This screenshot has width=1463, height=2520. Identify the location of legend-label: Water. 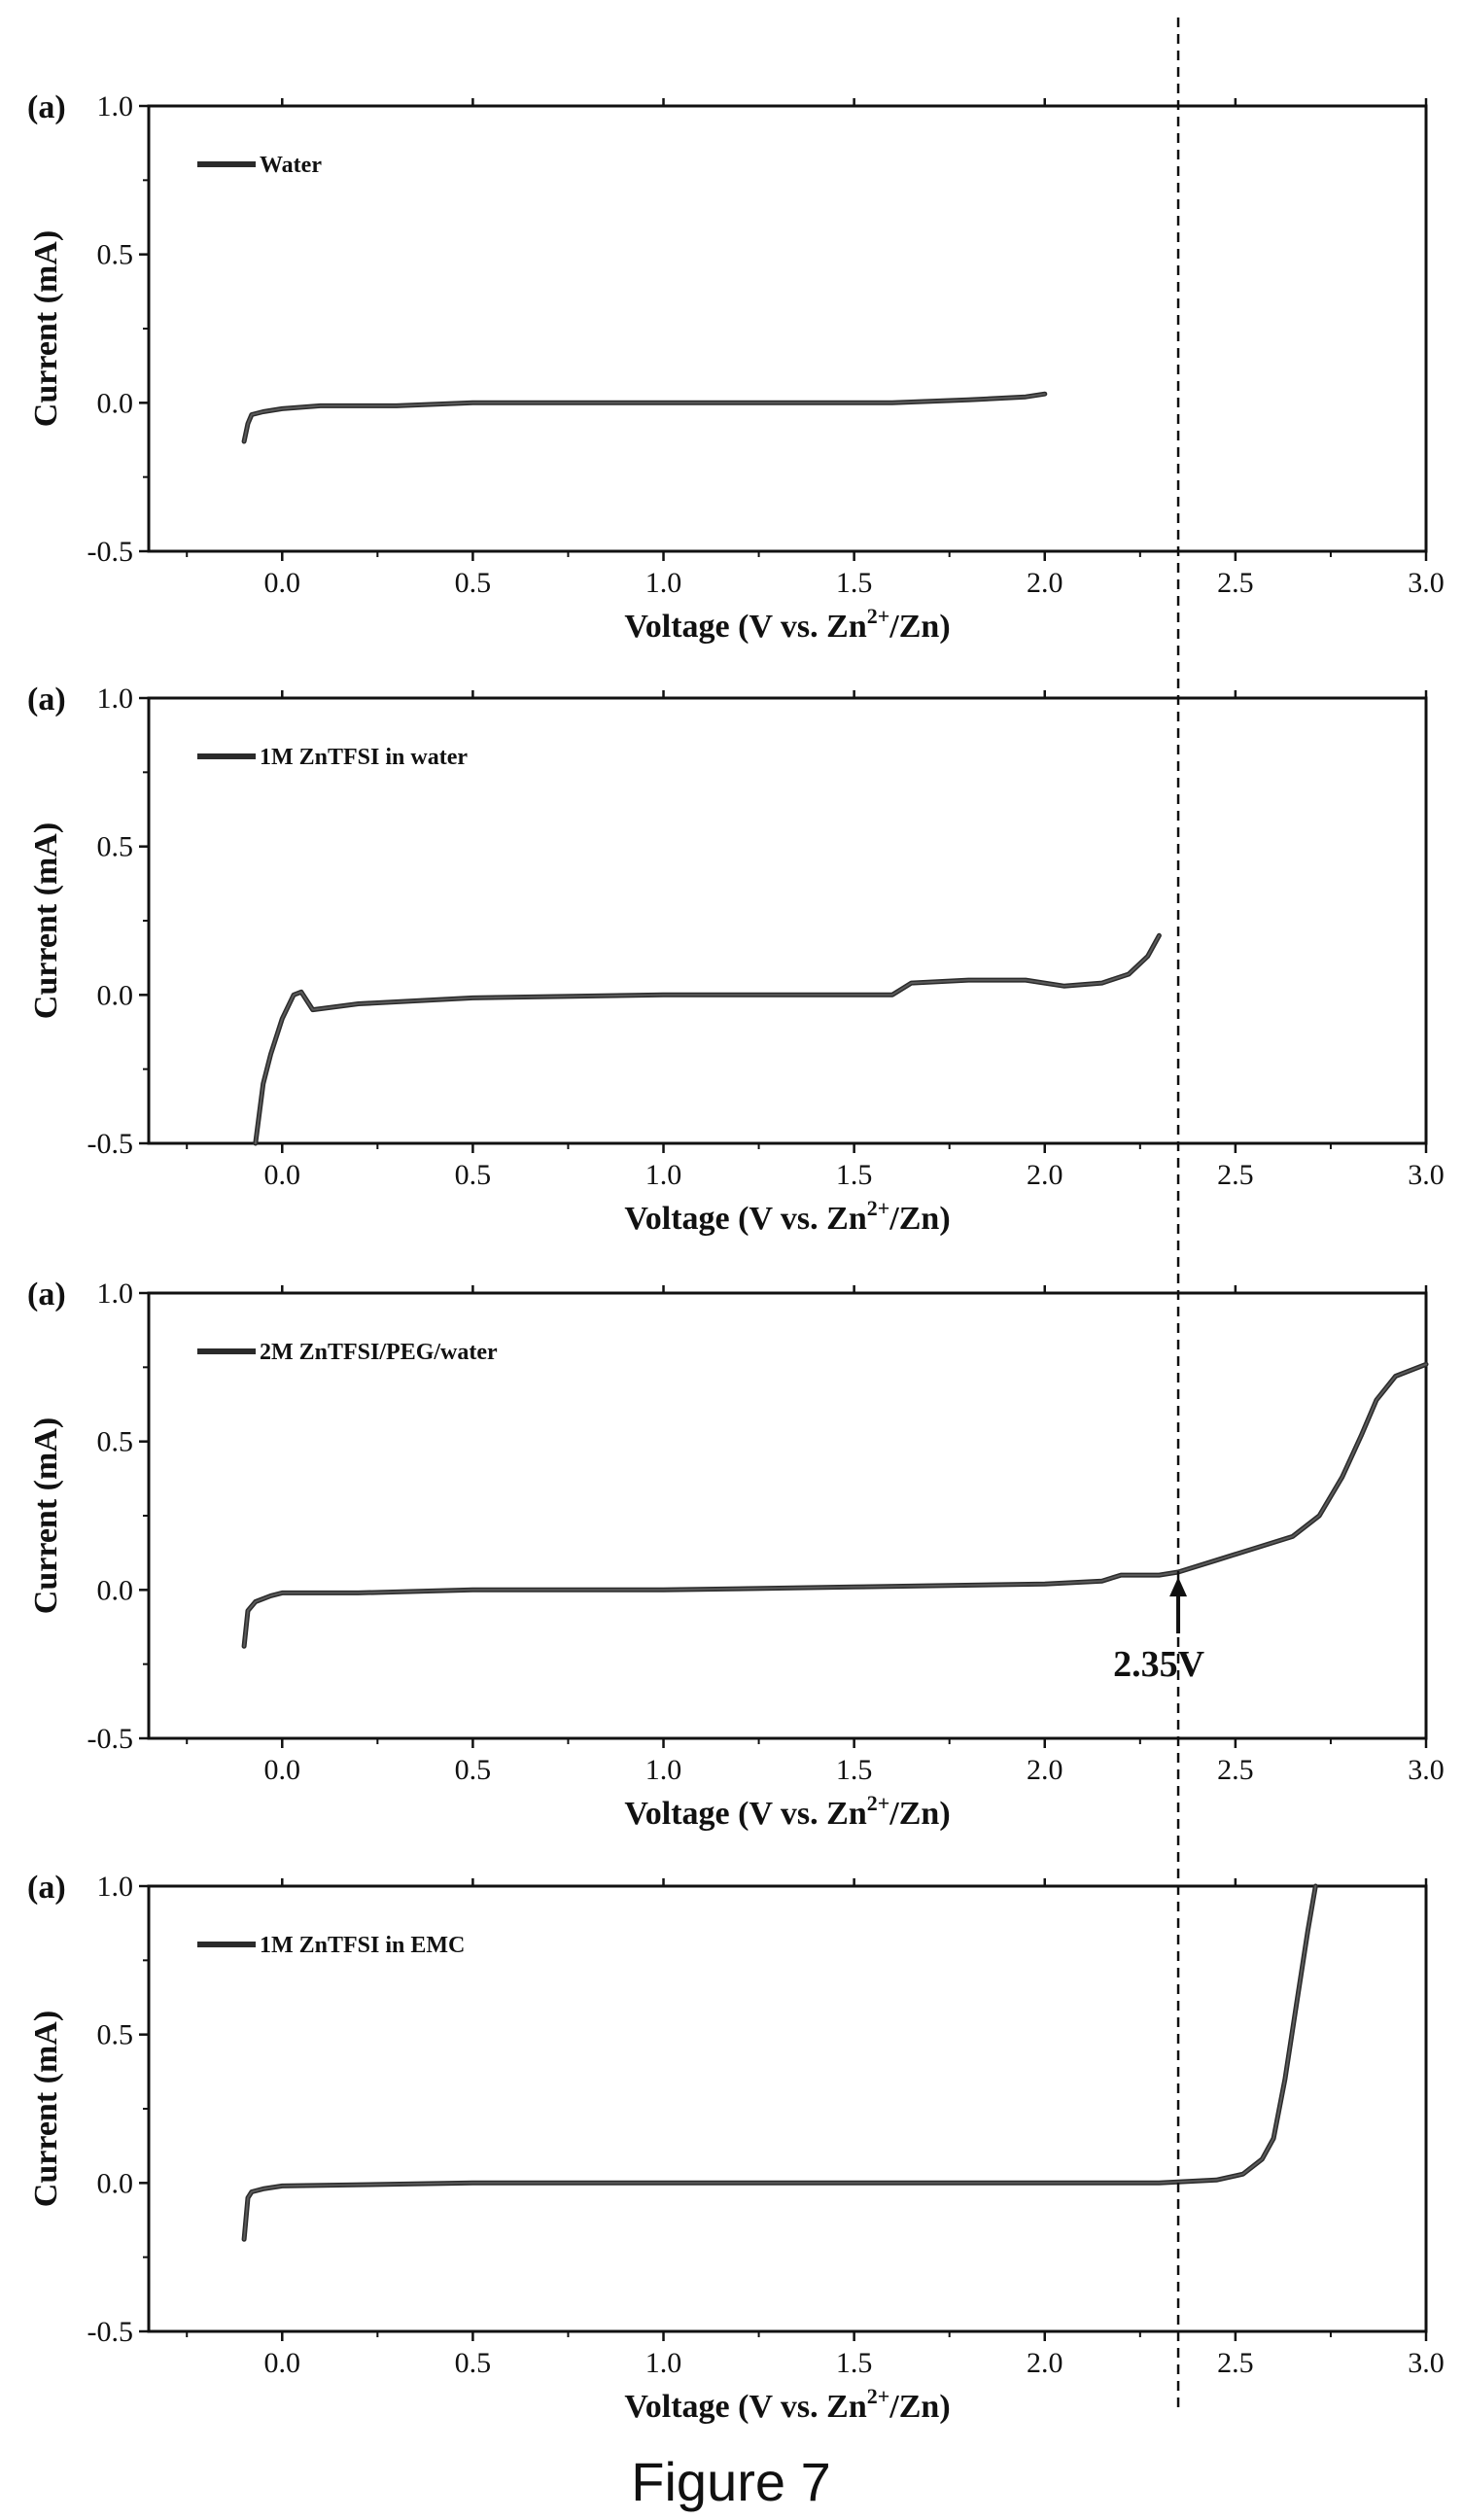
(291, 165).